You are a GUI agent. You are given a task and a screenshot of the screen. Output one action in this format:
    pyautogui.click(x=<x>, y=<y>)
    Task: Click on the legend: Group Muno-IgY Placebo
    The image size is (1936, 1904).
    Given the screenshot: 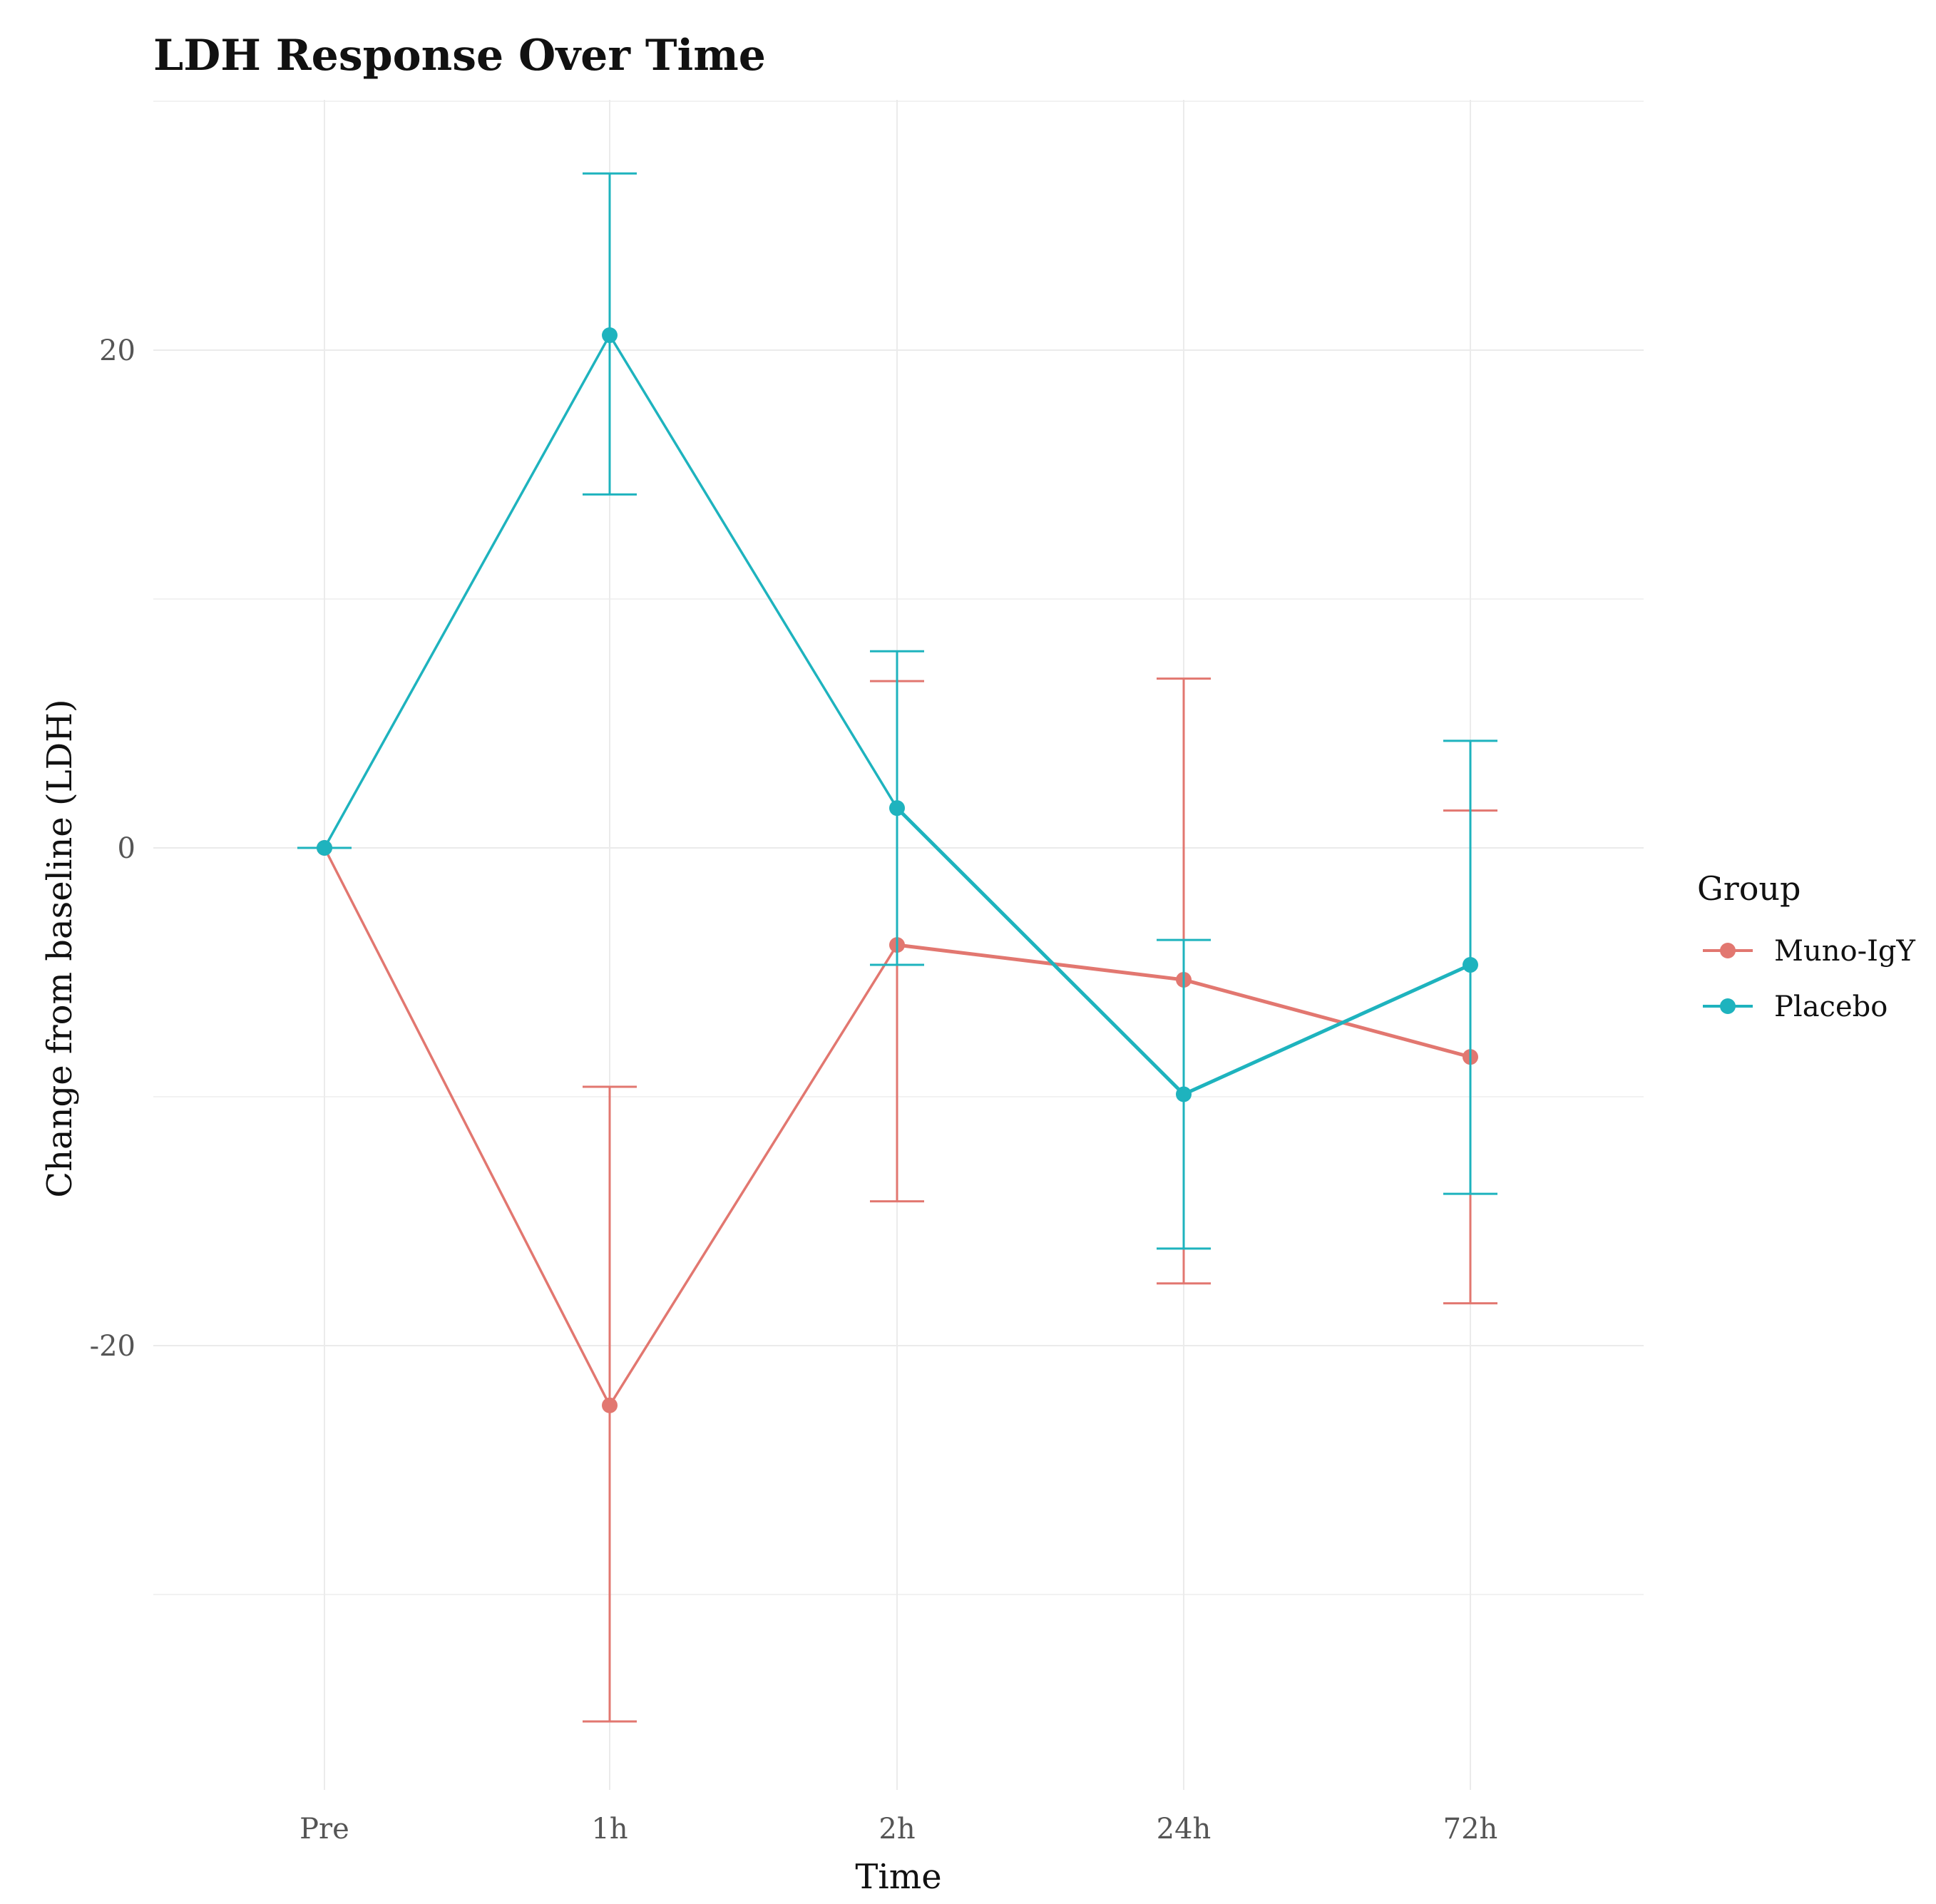 What is the action you would take?
    pyautogui.click(x=1806, y=946)
    